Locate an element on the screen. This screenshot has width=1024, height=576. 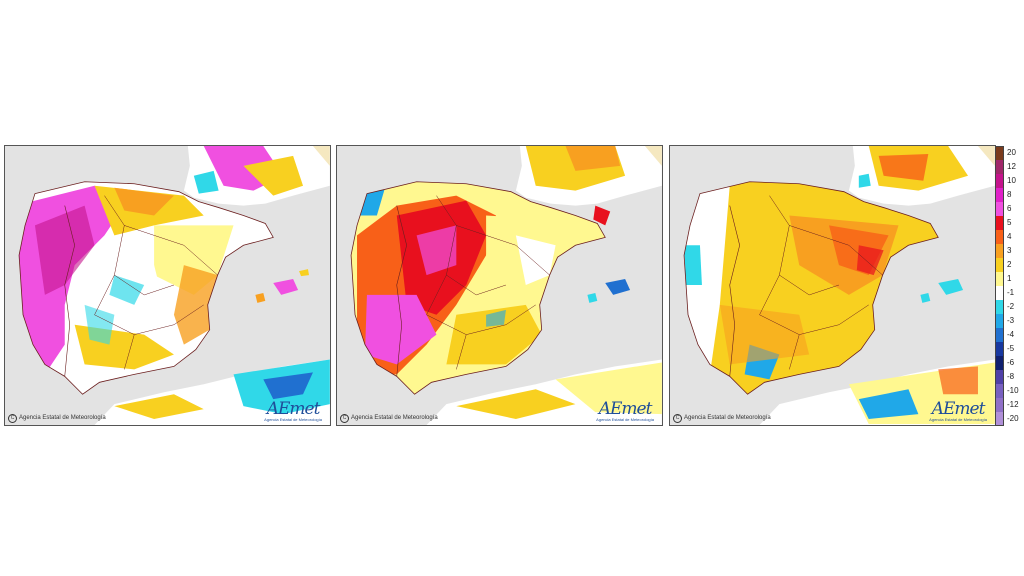
legend-label: 10 is located at coordinates (1011, 180).